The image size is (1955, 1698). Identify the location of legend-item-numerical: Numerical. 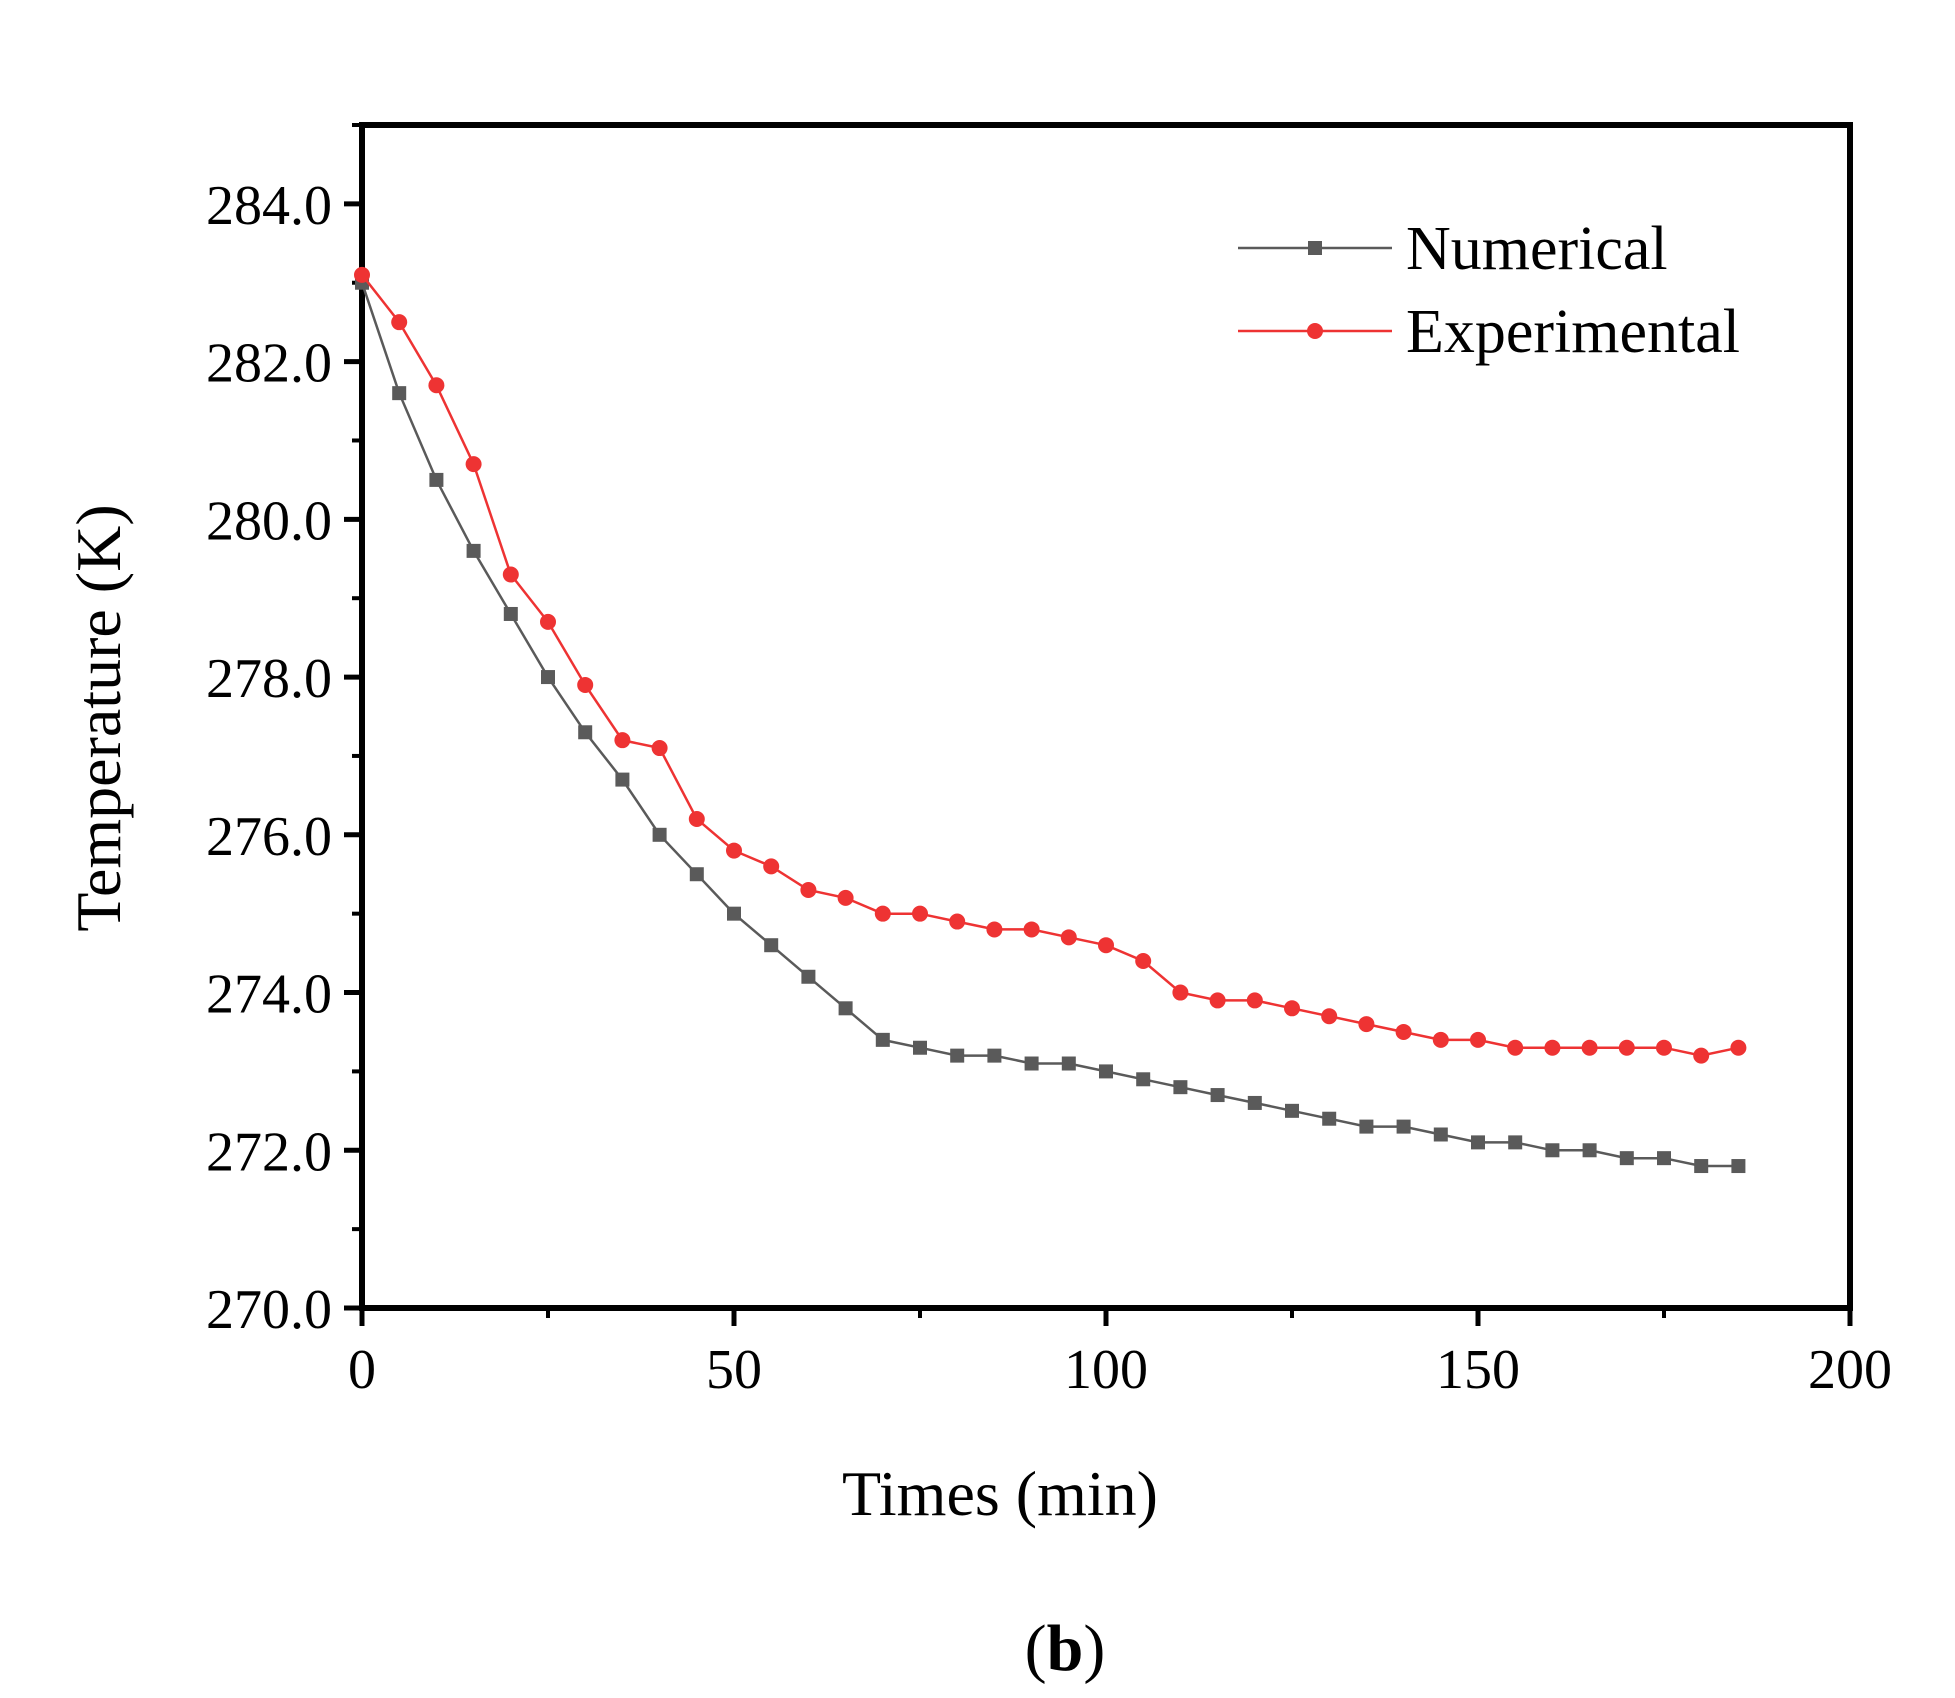
(1453, 249).